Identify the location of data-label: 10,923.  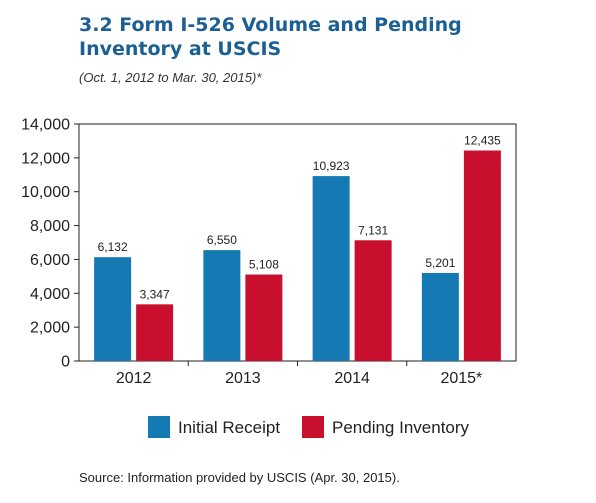
(331, 166).